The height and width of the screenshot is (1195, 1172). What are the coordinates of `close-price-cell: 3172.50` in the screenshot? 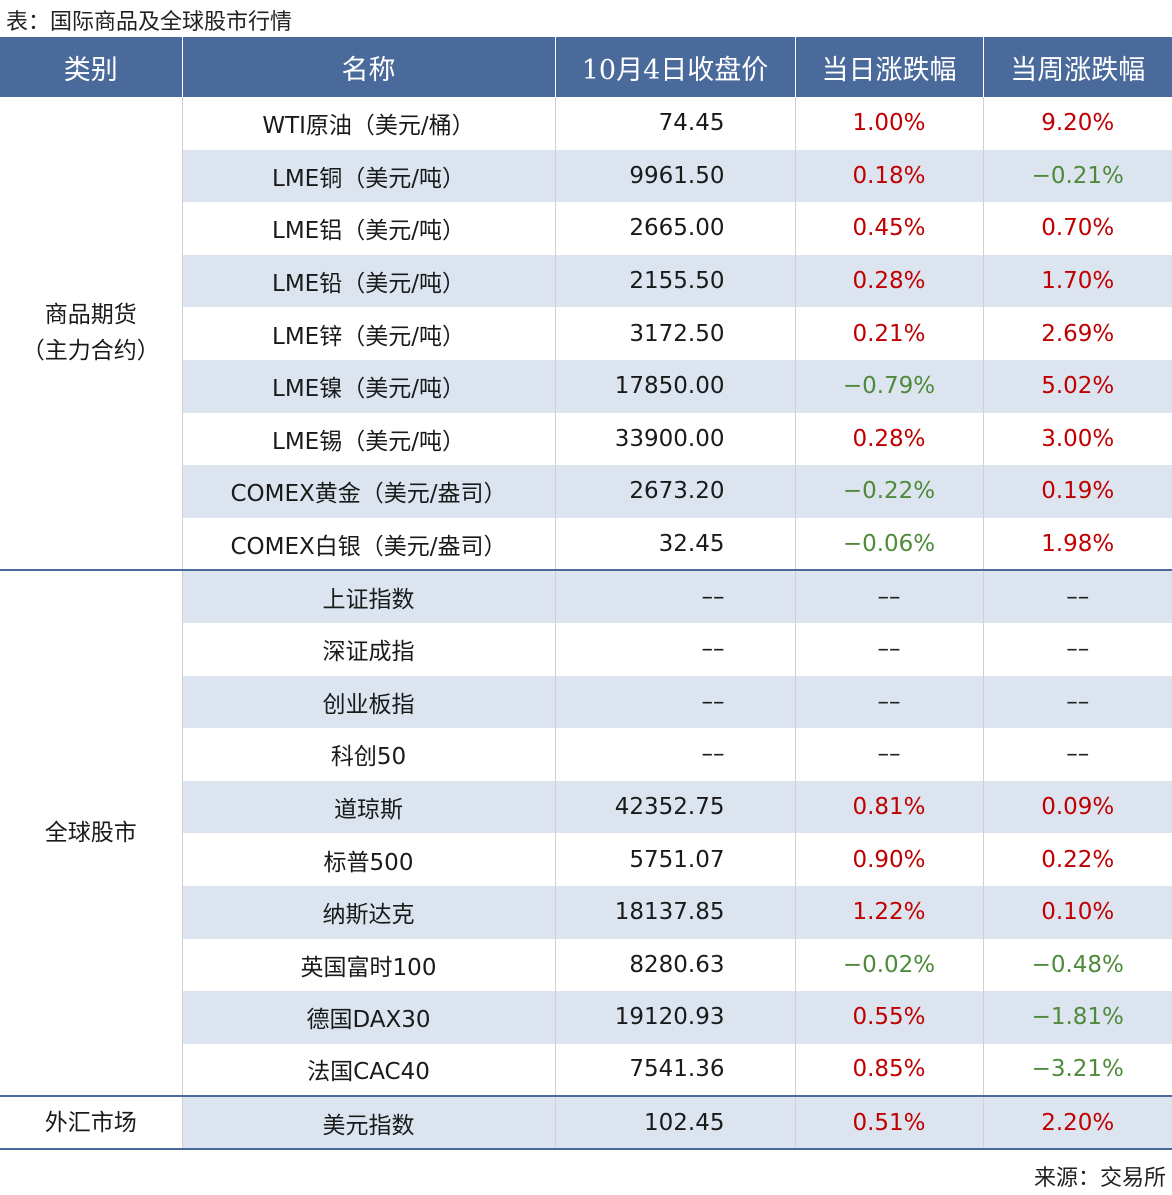 It's located at (675, 333).